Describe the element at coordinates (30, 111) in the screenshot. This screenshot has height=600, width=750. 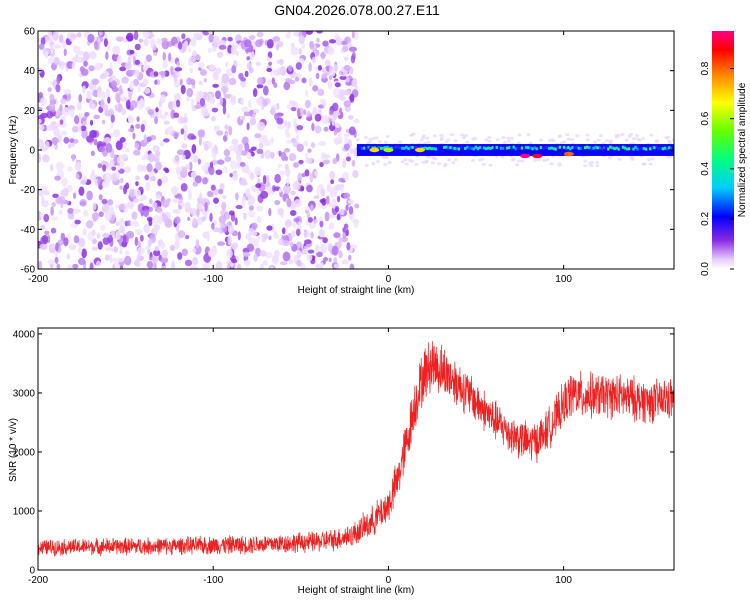
I see `y-tick-label: 20` at that location.